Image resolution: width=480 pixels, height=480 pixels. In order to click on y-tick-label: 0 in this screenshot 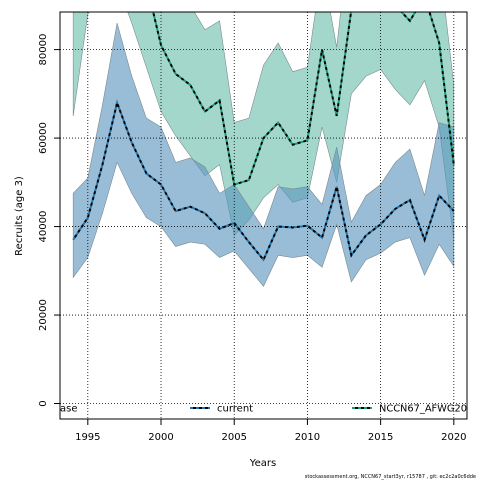, I will do `click(43, 403)`.